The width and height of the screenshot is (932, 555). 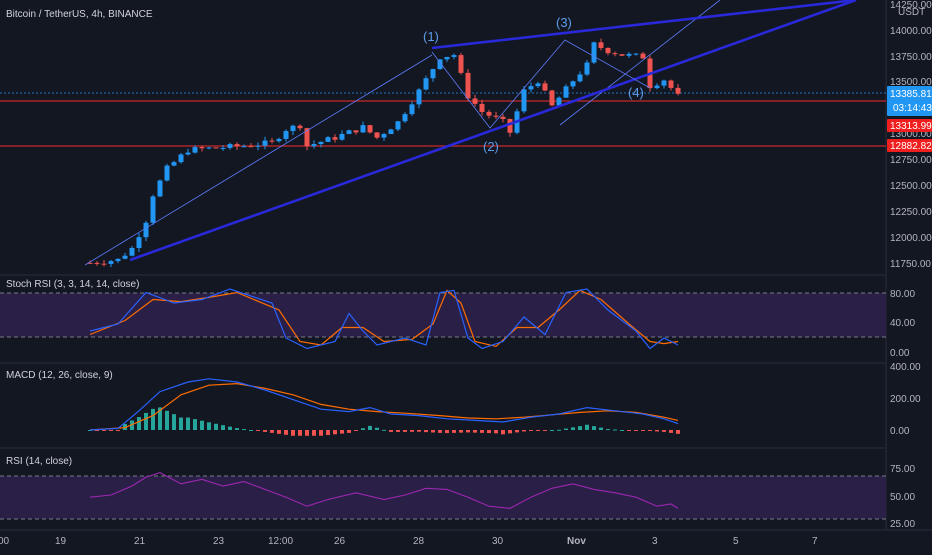 I want to click on elliott-wave-line, so click(x=541, y=84).